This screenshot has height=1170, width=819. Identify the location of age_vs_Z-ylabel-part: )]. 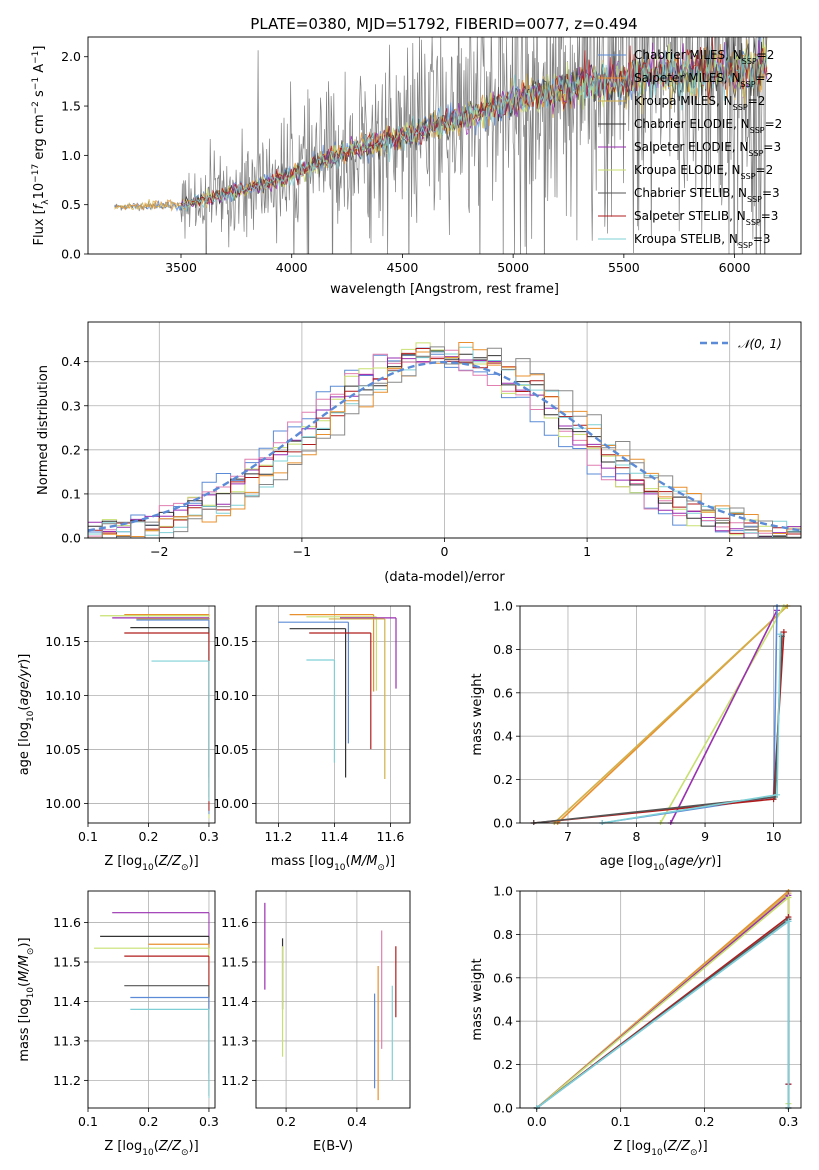
(24, 659).